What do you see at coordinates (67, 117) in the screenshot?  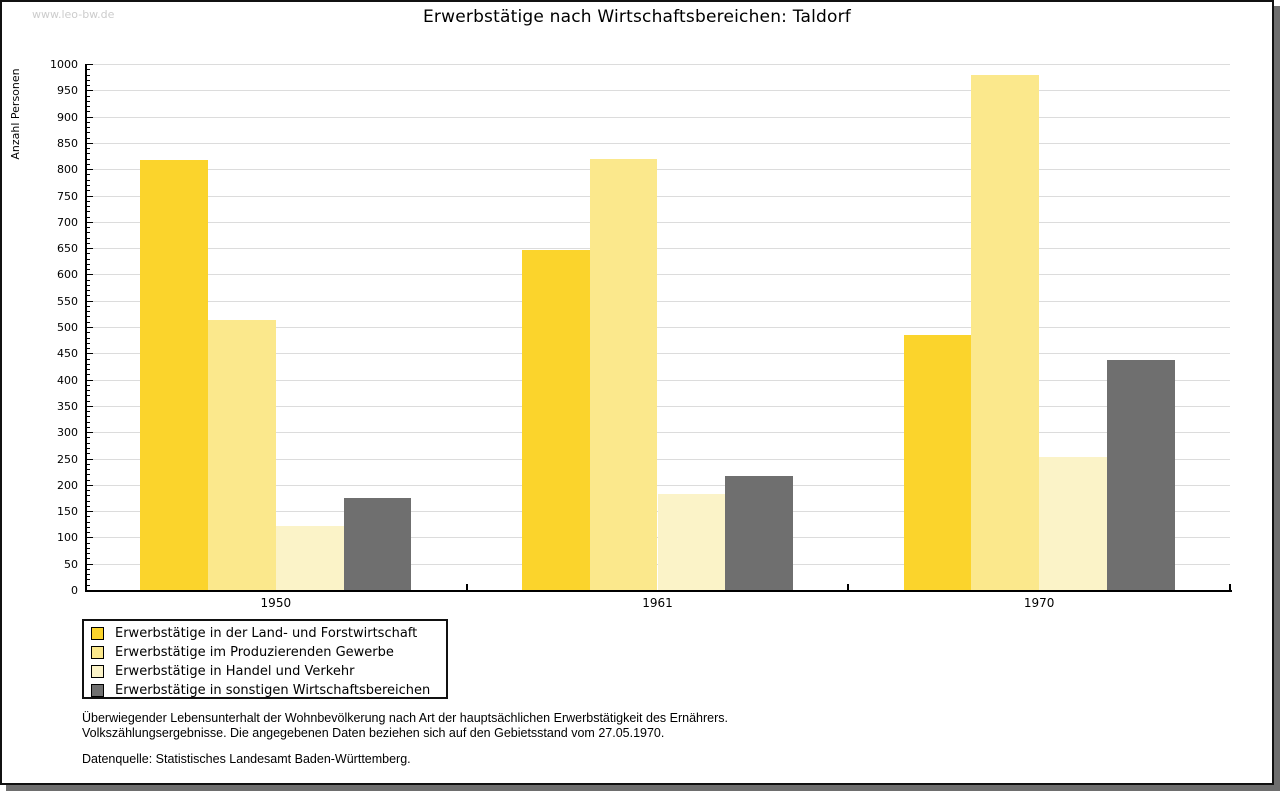 I see `y-tick-label: 900` at bounding box center [67, 117].